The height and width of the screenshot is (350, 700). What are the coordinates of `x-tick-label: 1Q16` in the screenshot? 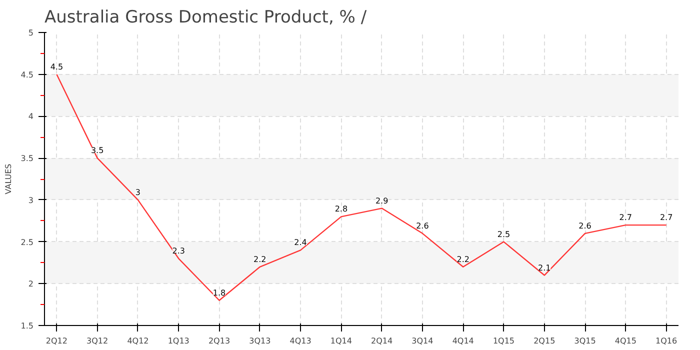 It's located at (667, 341).